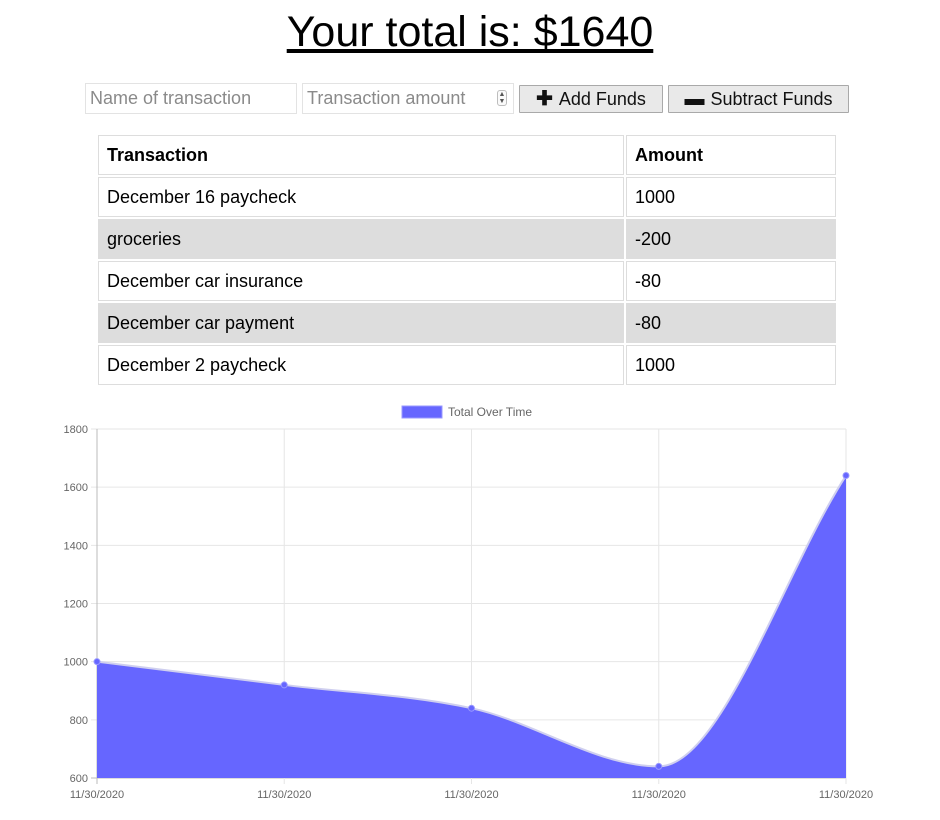 This screenshot has width=940, height=820. I want to click on table-row: December 16 paycheck 1000, so click(467, 197).